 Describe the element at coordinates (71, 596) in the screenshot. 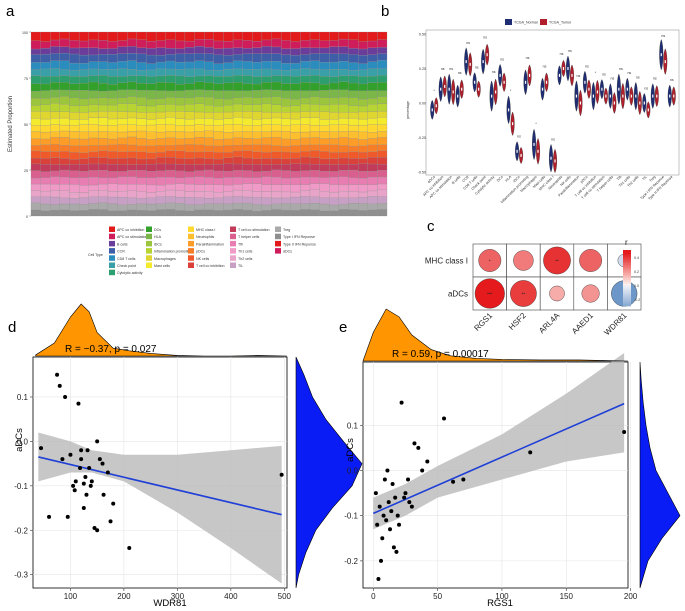

I see `d-xtick-label: 100` at that location.